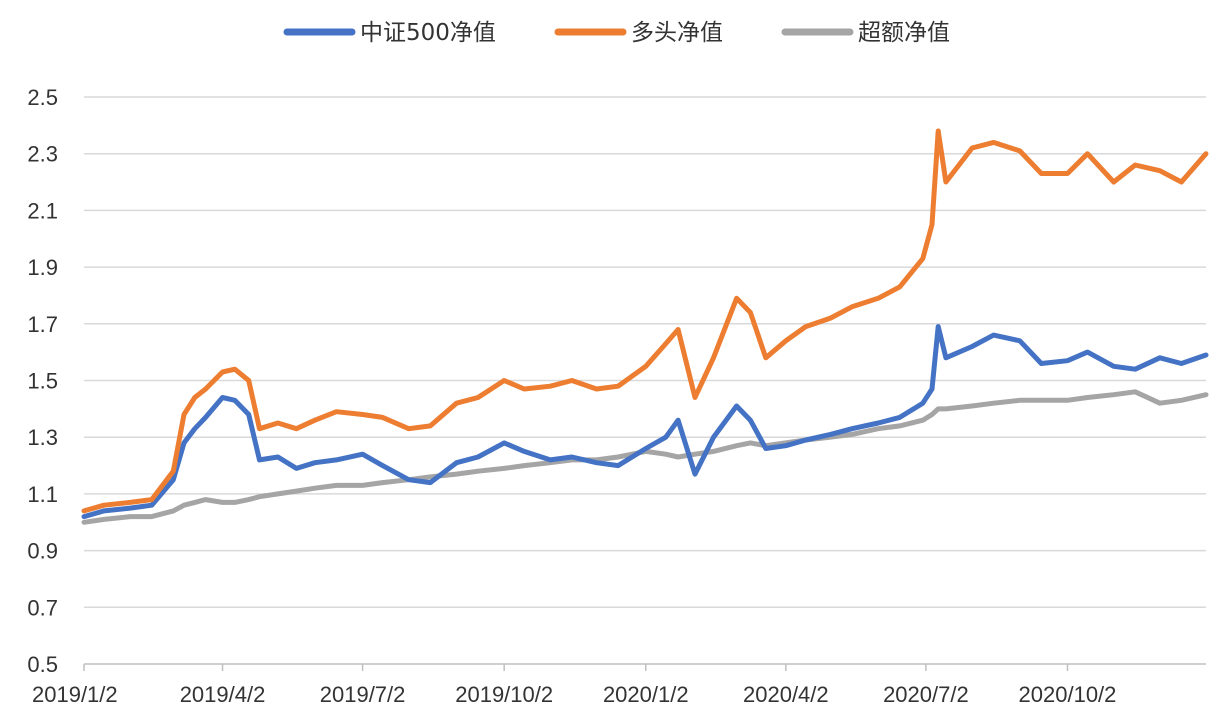 This screenshot has width=1221, height=723. I want to click on legend-label-long: 多头净值, so click(677, 33).